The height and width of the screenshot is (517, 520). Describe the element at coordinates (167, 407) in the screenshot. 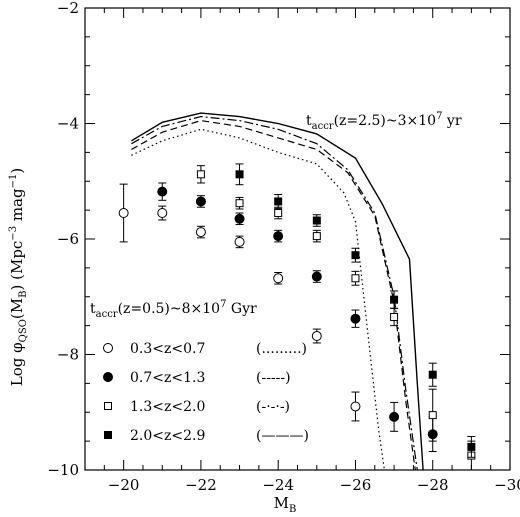

I see `legend-label-3: 1.3<z<2.0` at that location.